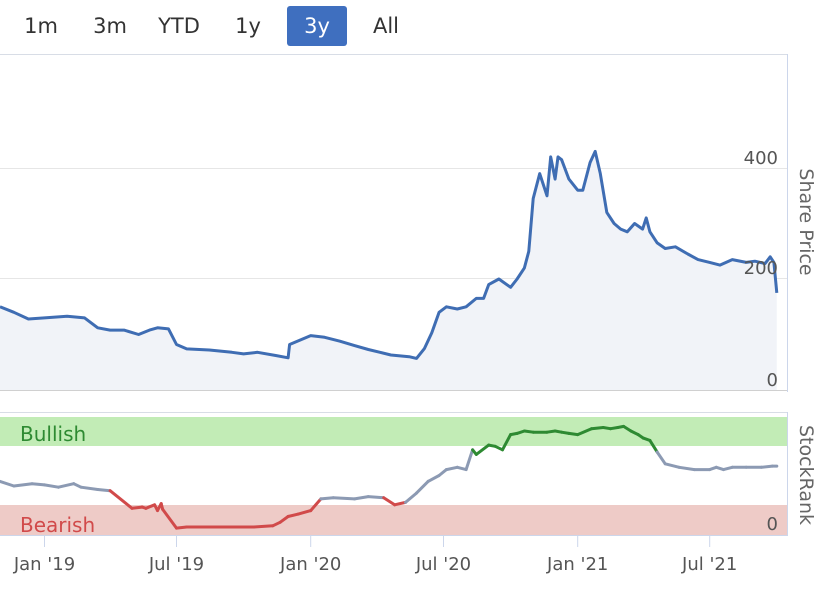 The image size is (836, 591). I want to click on x-axis-tick-label: Jul '21, so click(709, 564).